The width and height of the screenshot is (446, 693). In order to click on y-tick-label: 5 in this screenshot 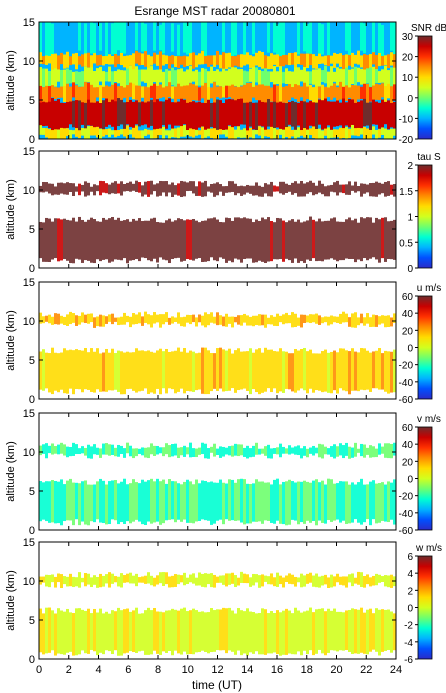, I will do `click(32, 492)`.